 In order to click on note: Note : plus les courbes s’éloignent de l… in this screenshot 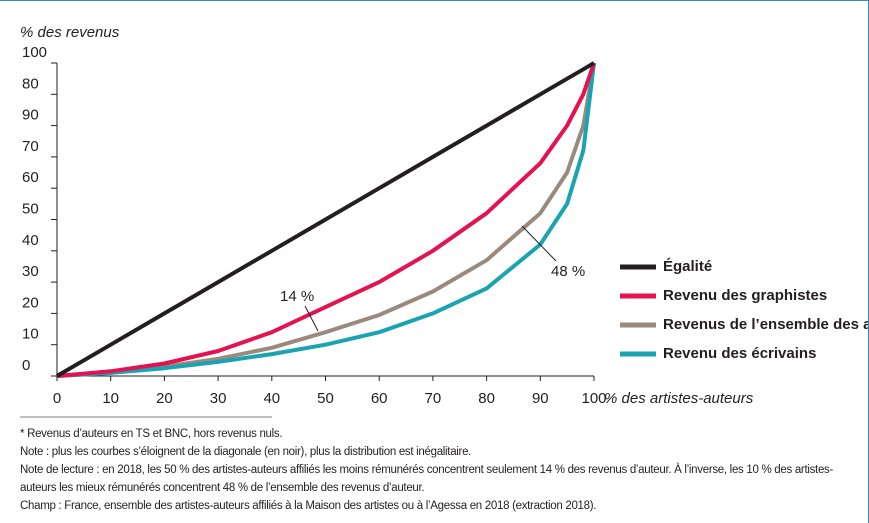, I will do `click(246, 452)`.